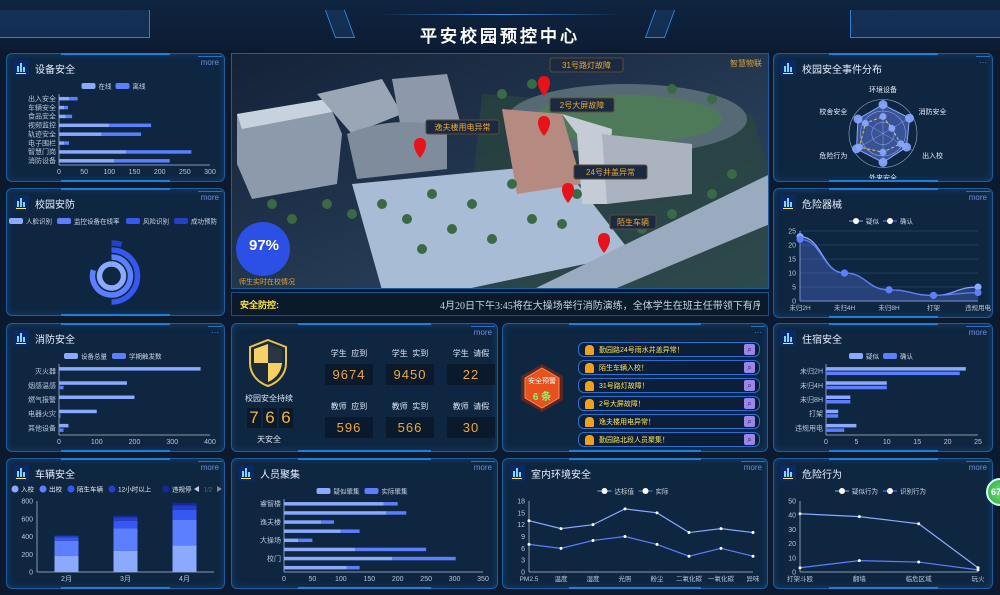  I want to click on y-tick-label: 未归4H, so click(811, 385).